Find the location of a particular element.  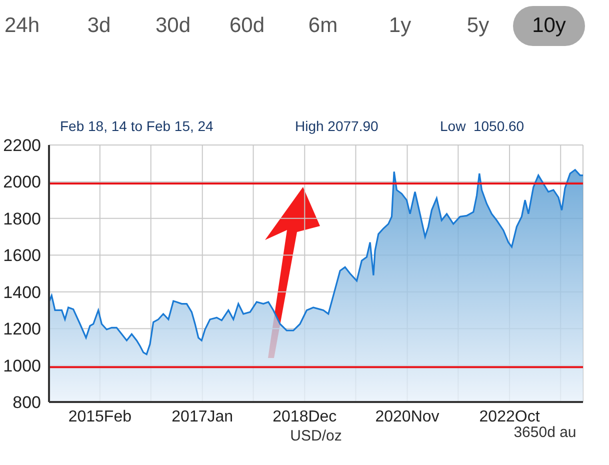

y-tick-label: 1800 is located at coordinates (22, 218).